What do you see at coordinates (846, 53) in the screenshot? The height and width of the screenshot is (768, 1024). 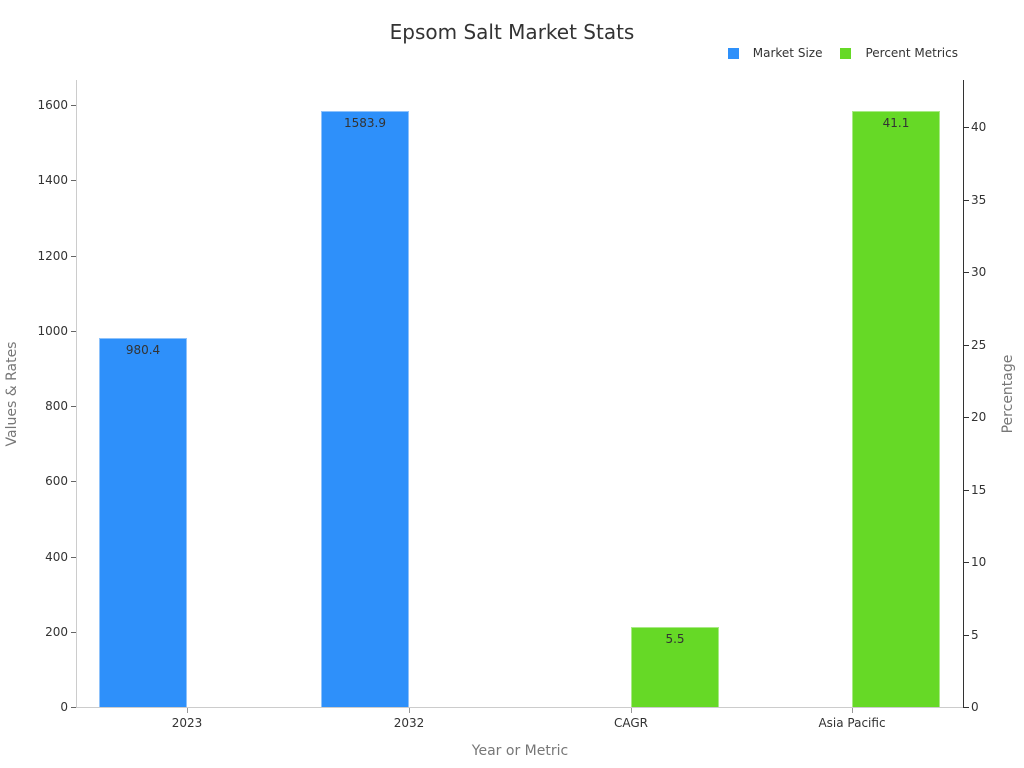 I see `legend-swatch-green-icon` at bounding box center [846, 53].